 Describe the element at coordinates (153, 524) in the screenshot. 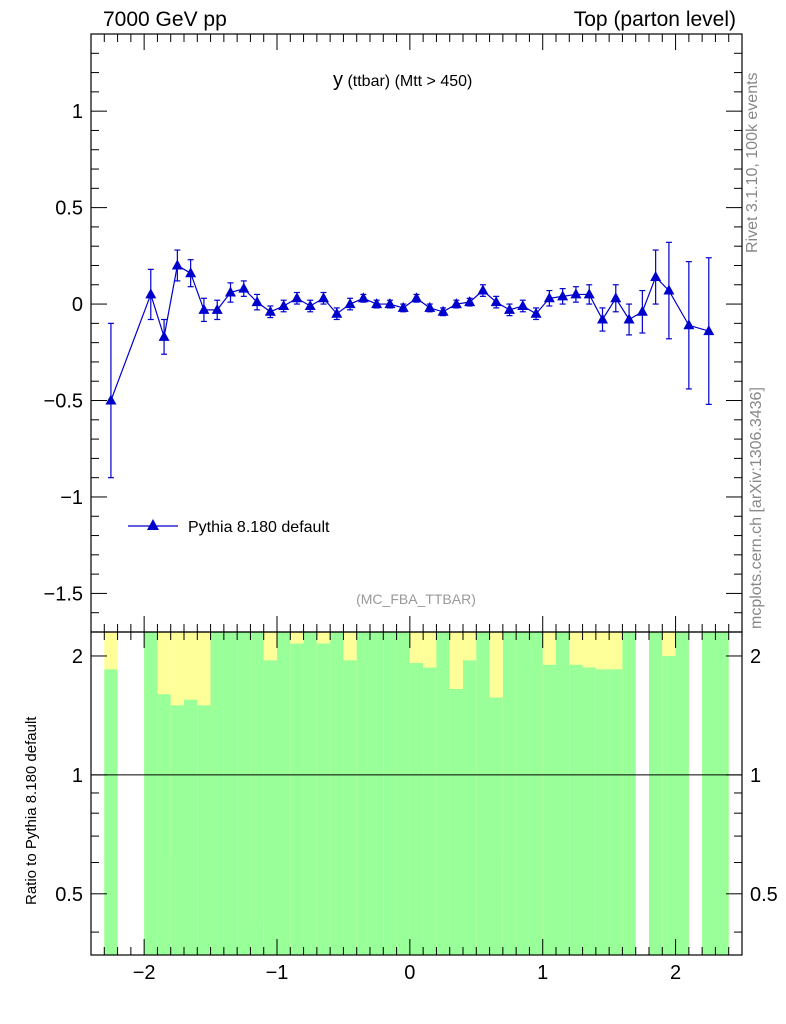

I see `legend-marker` at that location.